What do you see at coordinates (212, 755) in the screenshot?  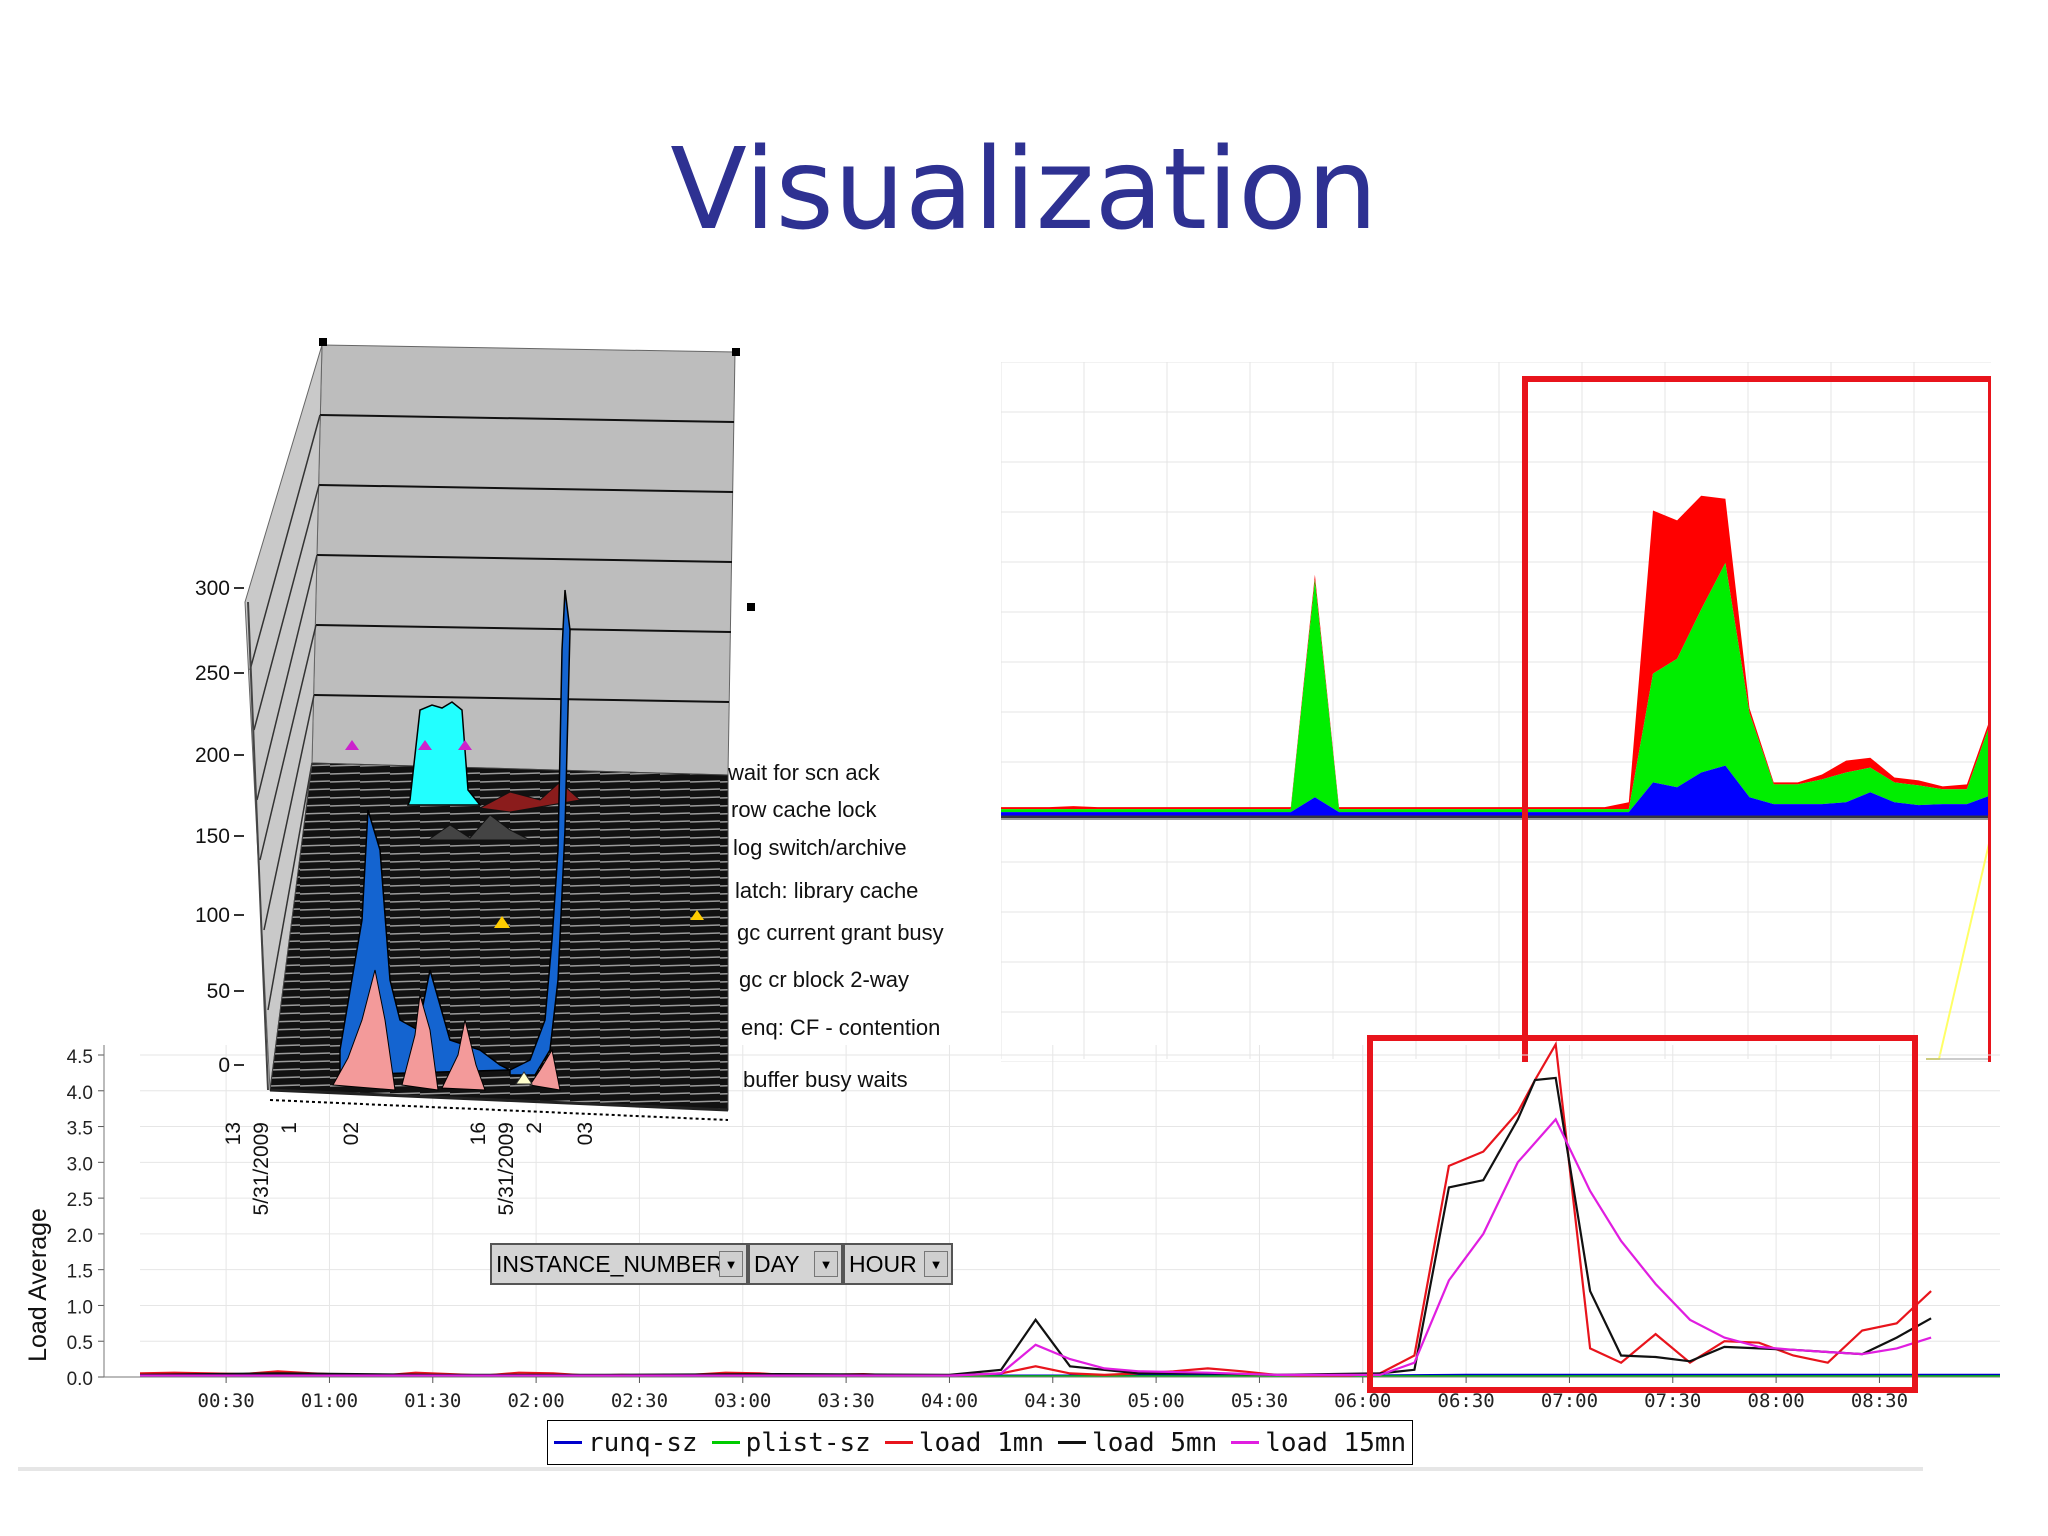 I see `3d-y-tick-label: 200` at bounding box center [212, 755].